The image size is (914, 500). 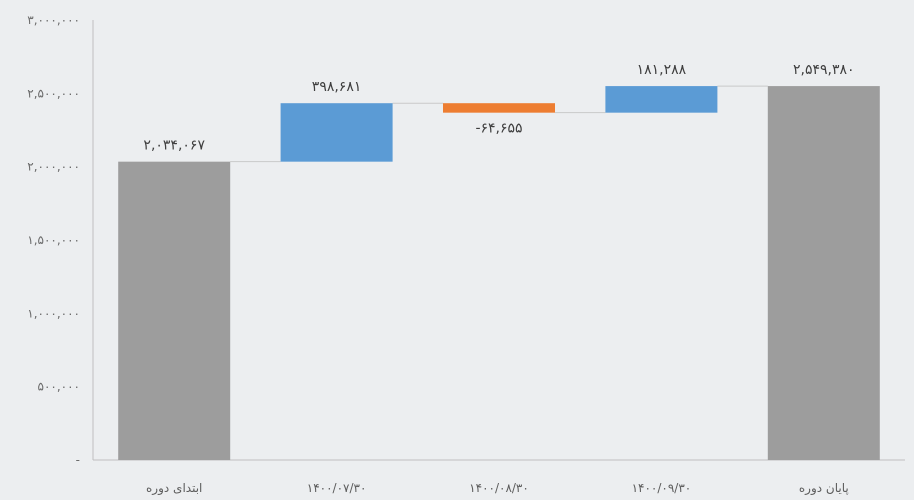 What do you see at coordinates (174, 146) in the screenshot?
I see `data-label: ۲,۰۳۴,۰۶۷` at bounding box center [174, 146].